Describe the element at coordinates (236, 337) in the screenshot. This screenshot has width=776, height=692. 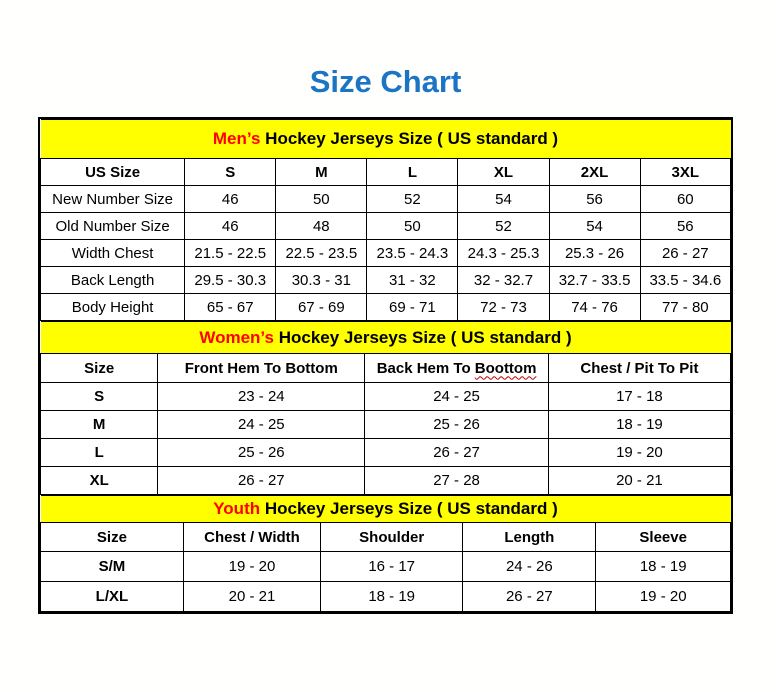
I see `womens-title-highlight: Women’s` at that location.